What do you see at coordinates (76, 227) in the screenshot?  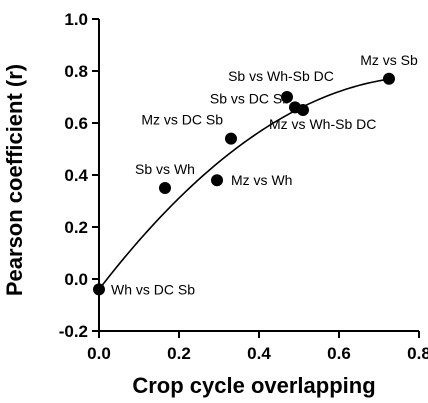 I see `y-tick-label: 0.2` at bounding box center [76, 227].